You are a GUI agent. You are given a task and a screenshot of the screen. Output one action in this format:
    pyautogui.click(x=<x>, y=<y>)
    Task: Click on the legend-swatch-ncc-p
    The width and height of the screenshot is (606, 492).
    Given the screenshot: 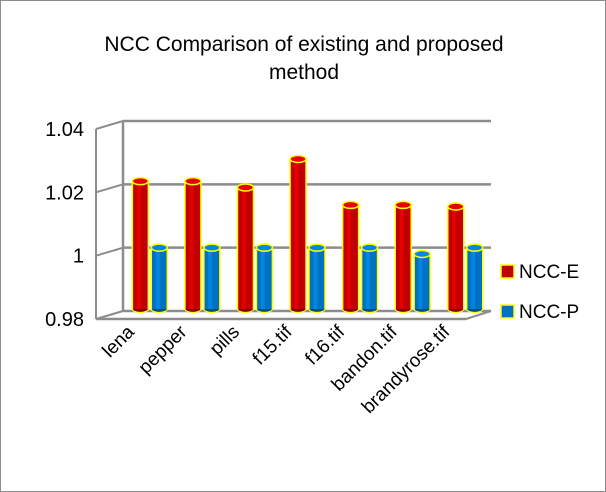 What is the action you would take?
    pyautogui.click(x=507, y=311)
    